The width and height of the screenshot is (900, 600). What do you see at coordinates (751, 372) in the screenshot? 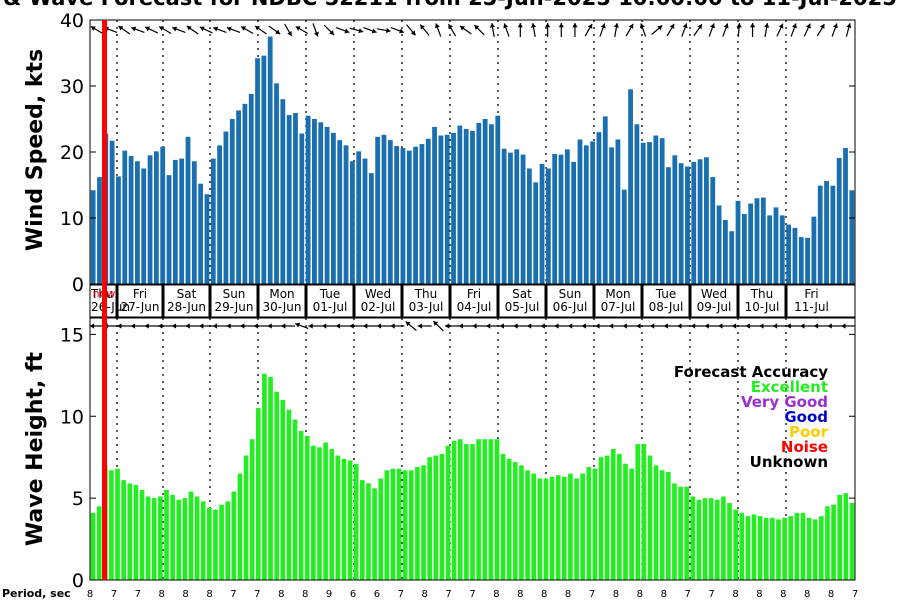
I see `legend-title: Forecast Accuracy` at bounding box center [751, 372].